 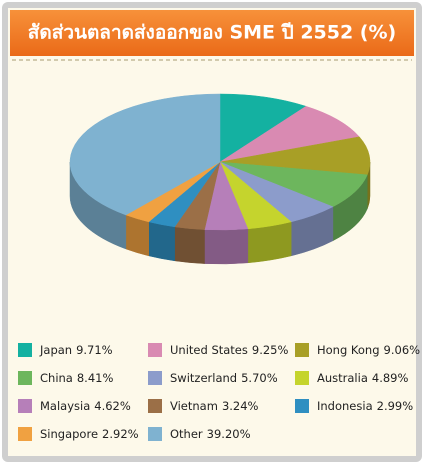 I want to click on legend-label: Japan 9.71%, so click(x=76, y=350).